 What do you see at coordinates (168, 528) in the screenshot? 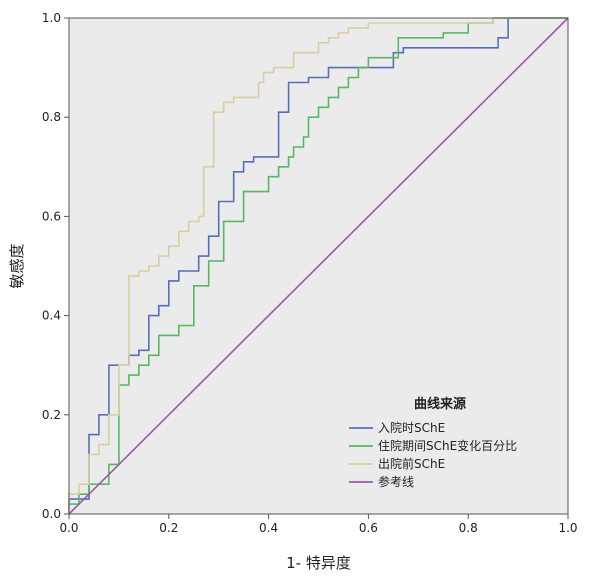
I see `x-tick-label: 0.2` at bounding box center [168, 528].